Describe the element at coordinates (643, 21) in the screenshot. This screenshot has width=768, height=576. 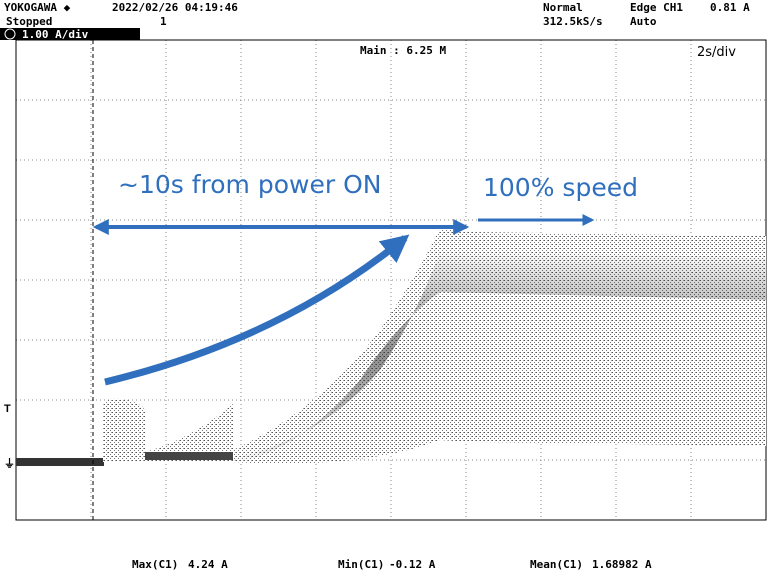
I see `trigger-mode: Auto` at that location.